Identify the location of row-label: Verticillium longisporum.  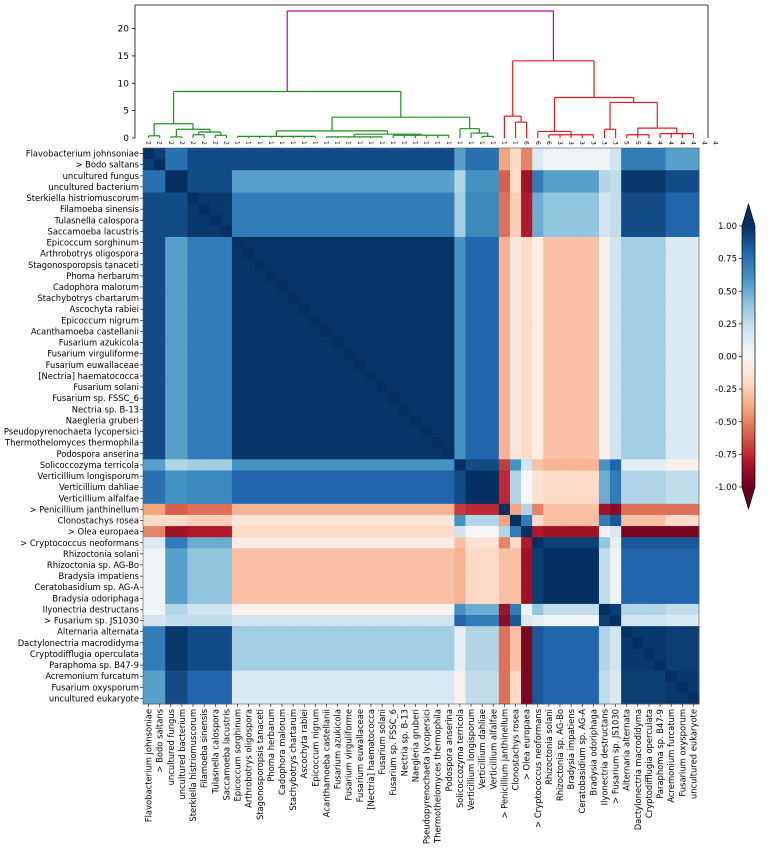
(88, 476).